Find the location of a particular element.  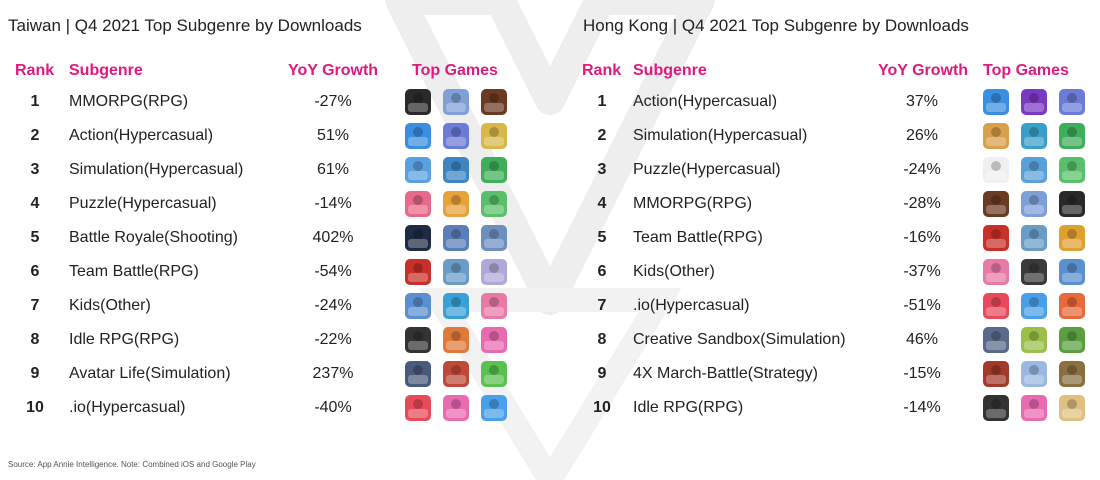

yoy-growth-cell: 237% is located at coordinates (333, 373).